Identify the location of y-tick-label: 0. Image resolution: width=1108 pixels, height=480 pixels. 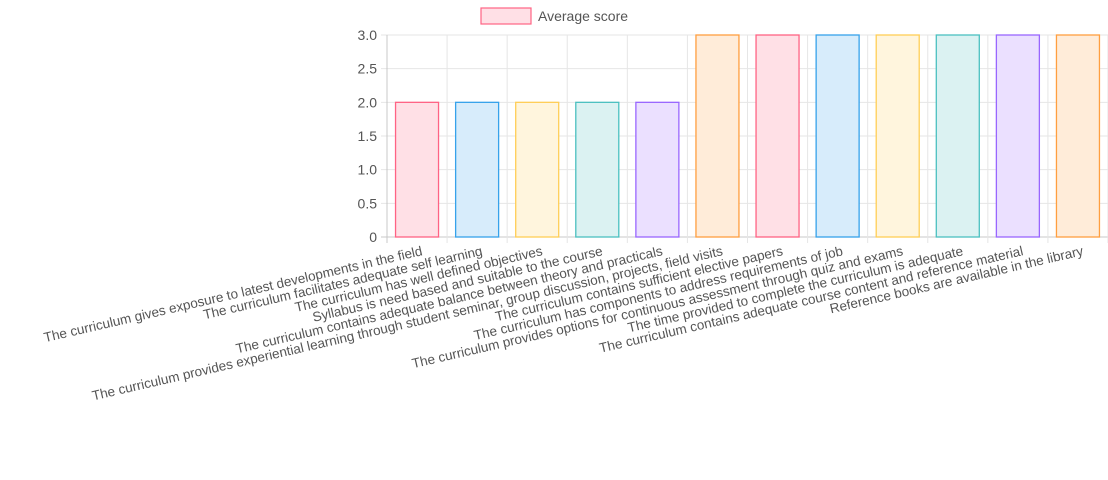
(373, 237).